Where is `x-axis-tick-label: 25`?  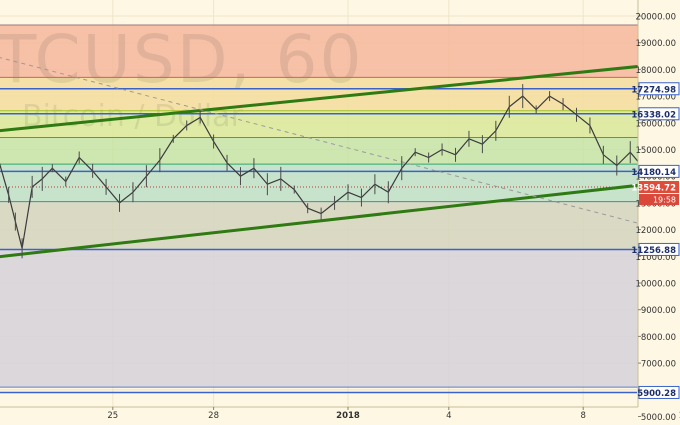 x-axis-tick-label: 25 is located at coordinates (112, 416).